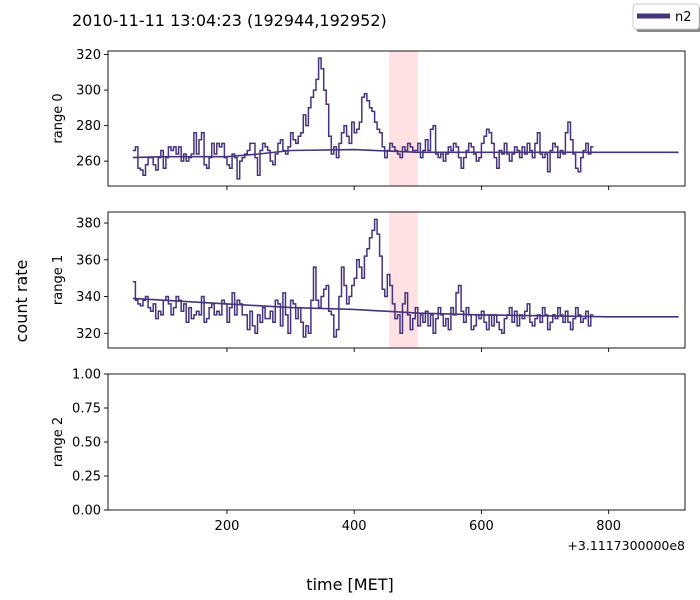  What do you see at coordinates (88, 126) in the screenshot?
I see `y-tick-label: 280` at bounding box center [88, 126].